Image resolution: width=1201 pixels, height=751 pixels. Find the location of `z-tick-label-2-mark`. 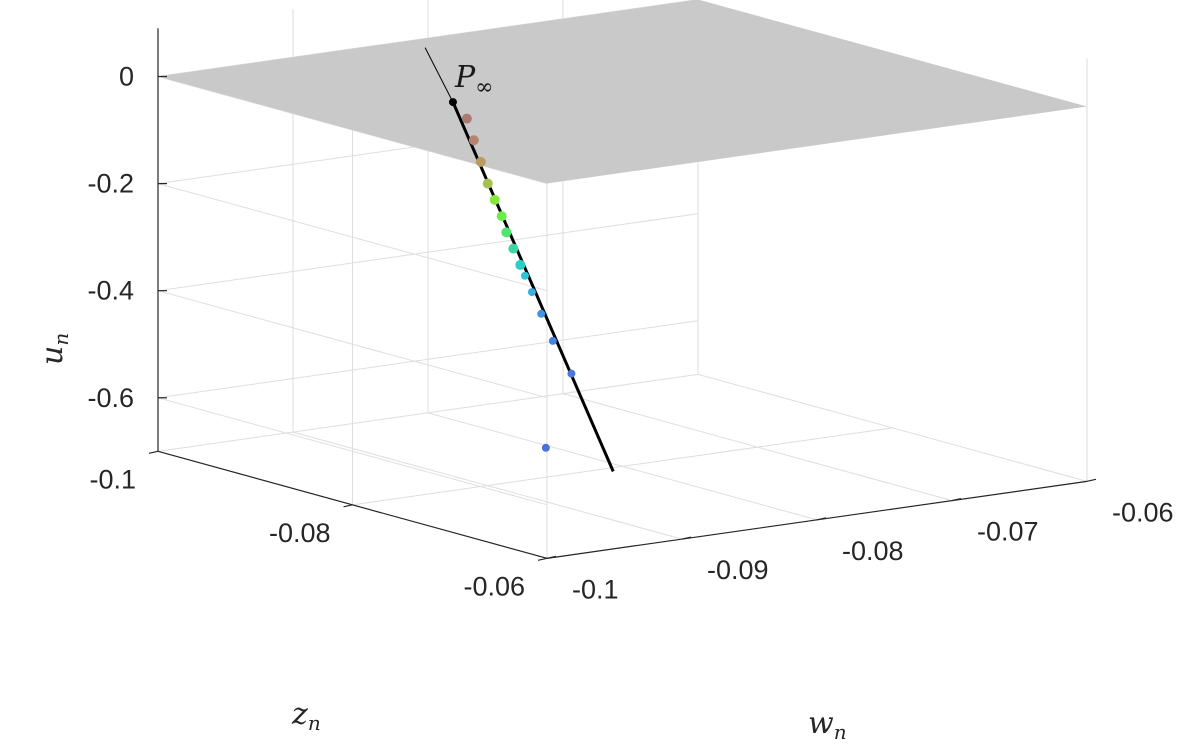

z-tick-label-2-mark is located at coordinates (542, 559).